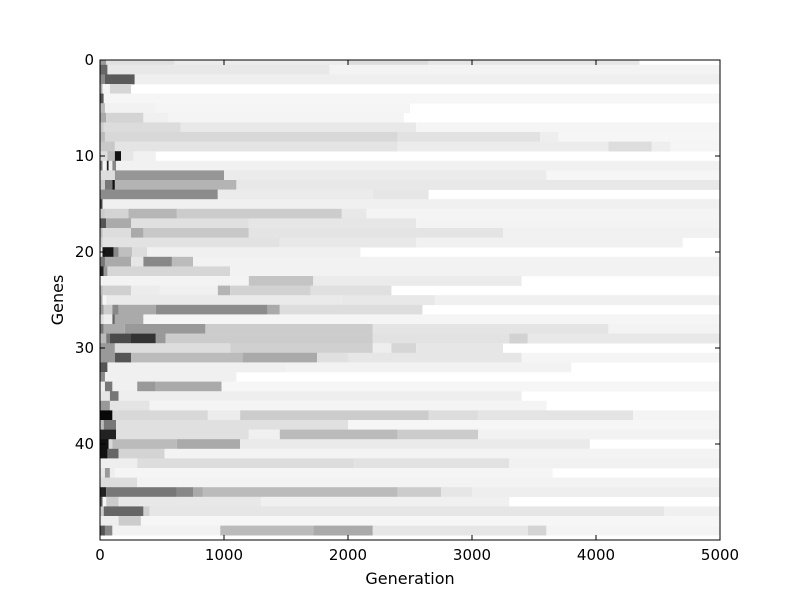 The image size is (800, 600). Describe the element at coordinates (84, 348) in the screenshot. I see `y-tick-label: 30` at that location.